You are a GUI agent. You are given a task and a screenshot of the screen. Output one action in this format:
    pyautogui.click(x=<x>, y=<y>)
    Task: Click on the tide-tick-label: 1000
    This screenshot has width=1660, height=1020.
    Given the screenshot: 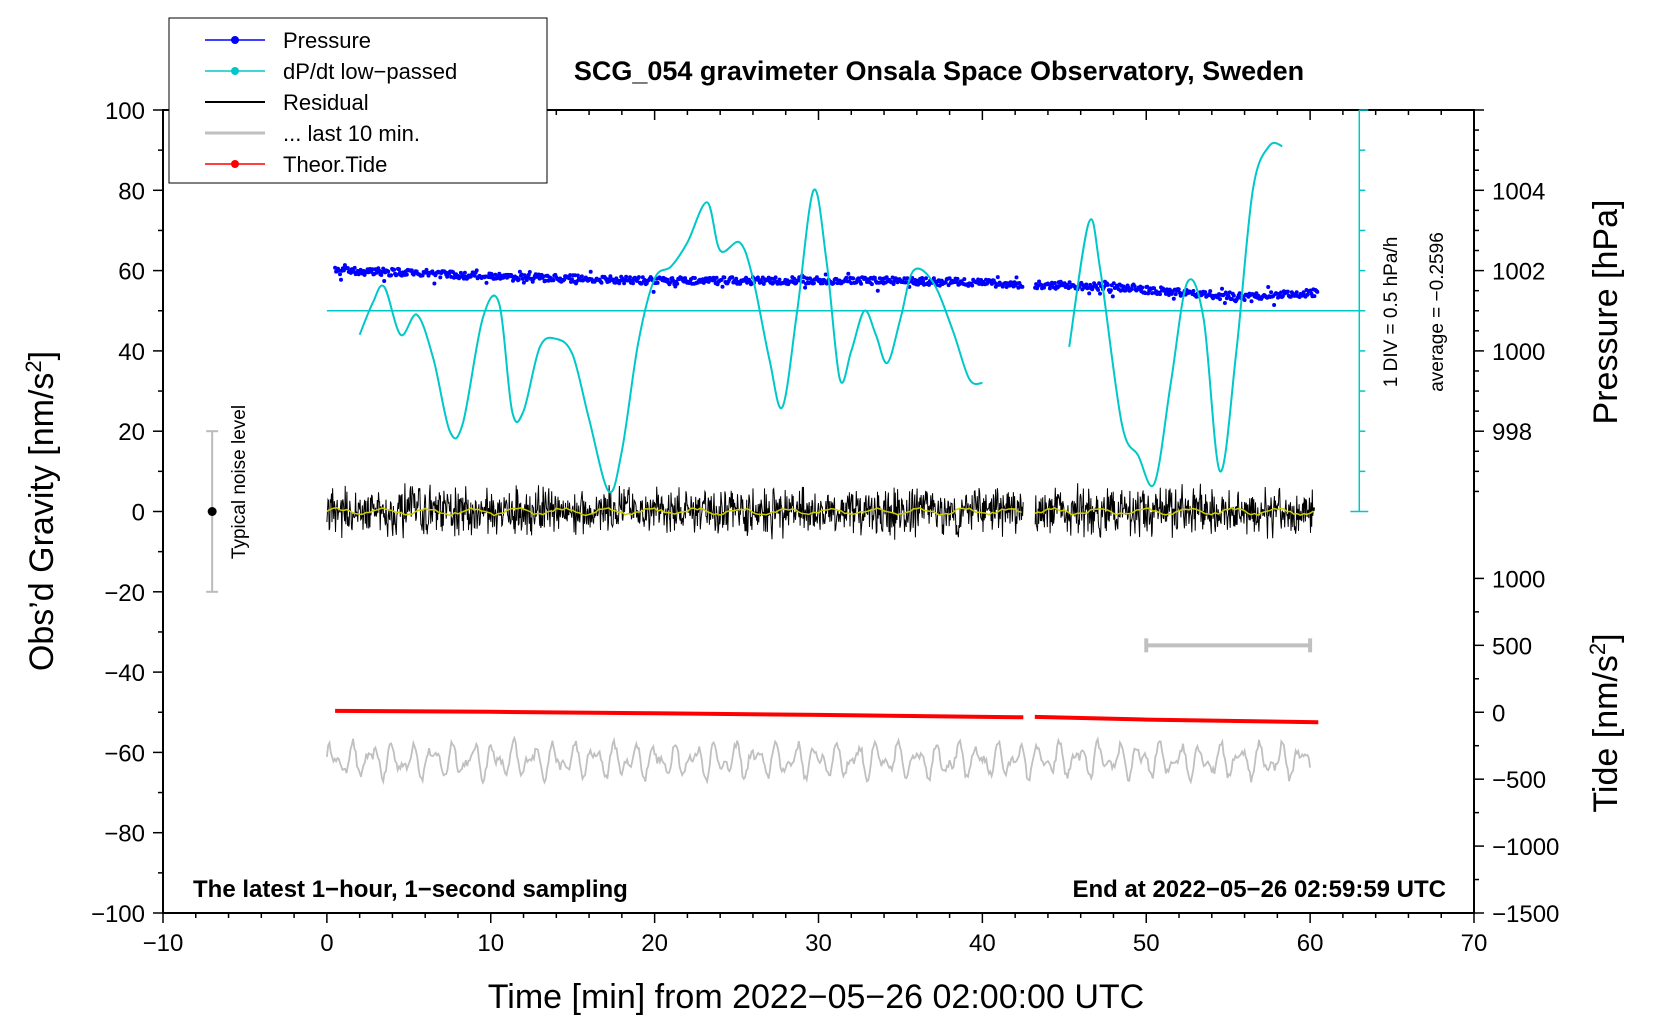 What is the action you would take?
    pyautogui.click(x=1518, y=579)
    